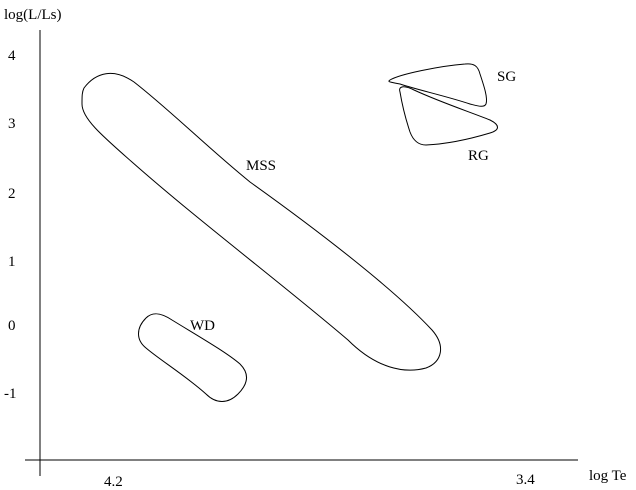 This screenshot has height=490, width=636. Describe the element at coordinates (525, 480) in the screenshot. I see `x-tick-label: 3.4` at that location.